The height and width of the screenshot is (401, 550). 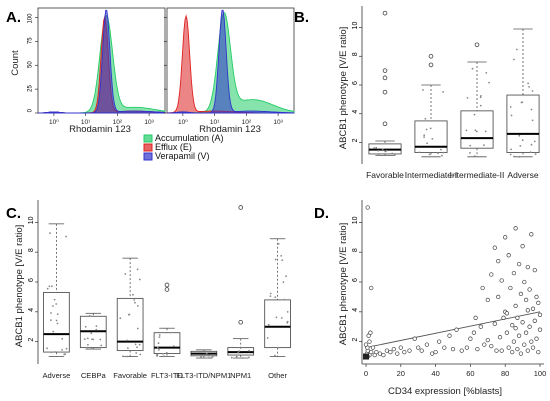 I want to click on histogram-y-tick-label: 75, so click(x=31, y=40).